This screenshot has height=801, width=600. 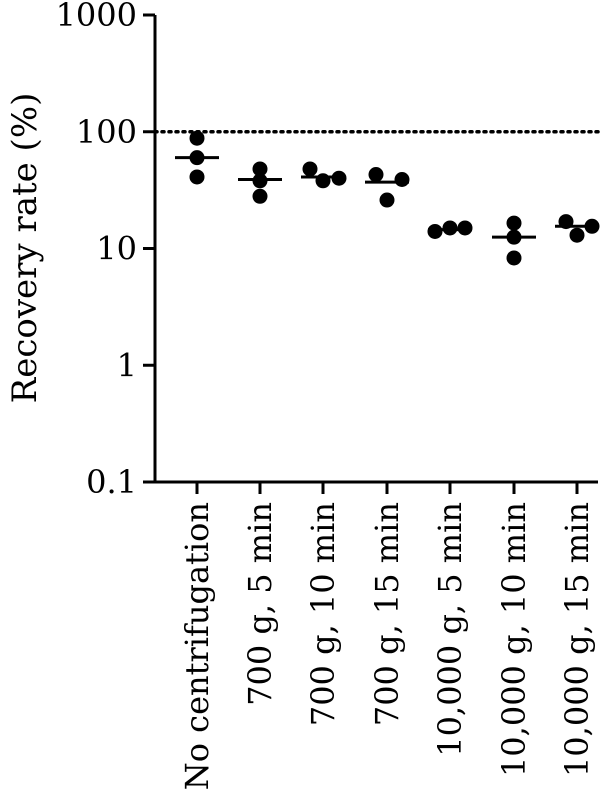 I want to click on y-tick-label: 100, so click(x=106, y=132).